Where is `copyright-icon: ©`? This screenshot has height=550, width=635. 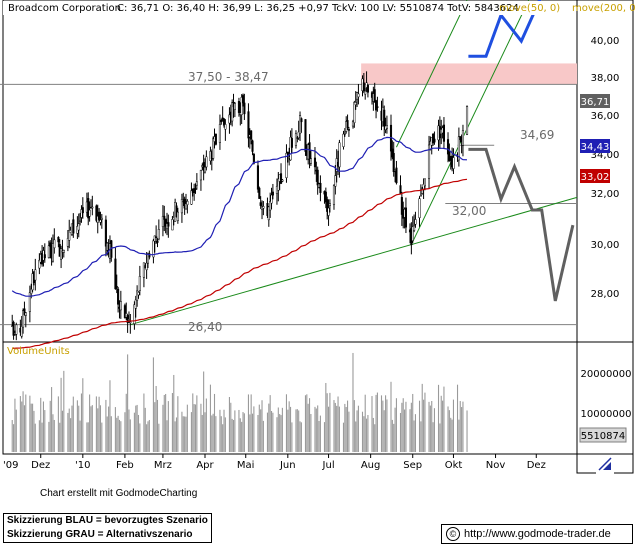
copyright-icon: © is located at coordinates (453, 534).